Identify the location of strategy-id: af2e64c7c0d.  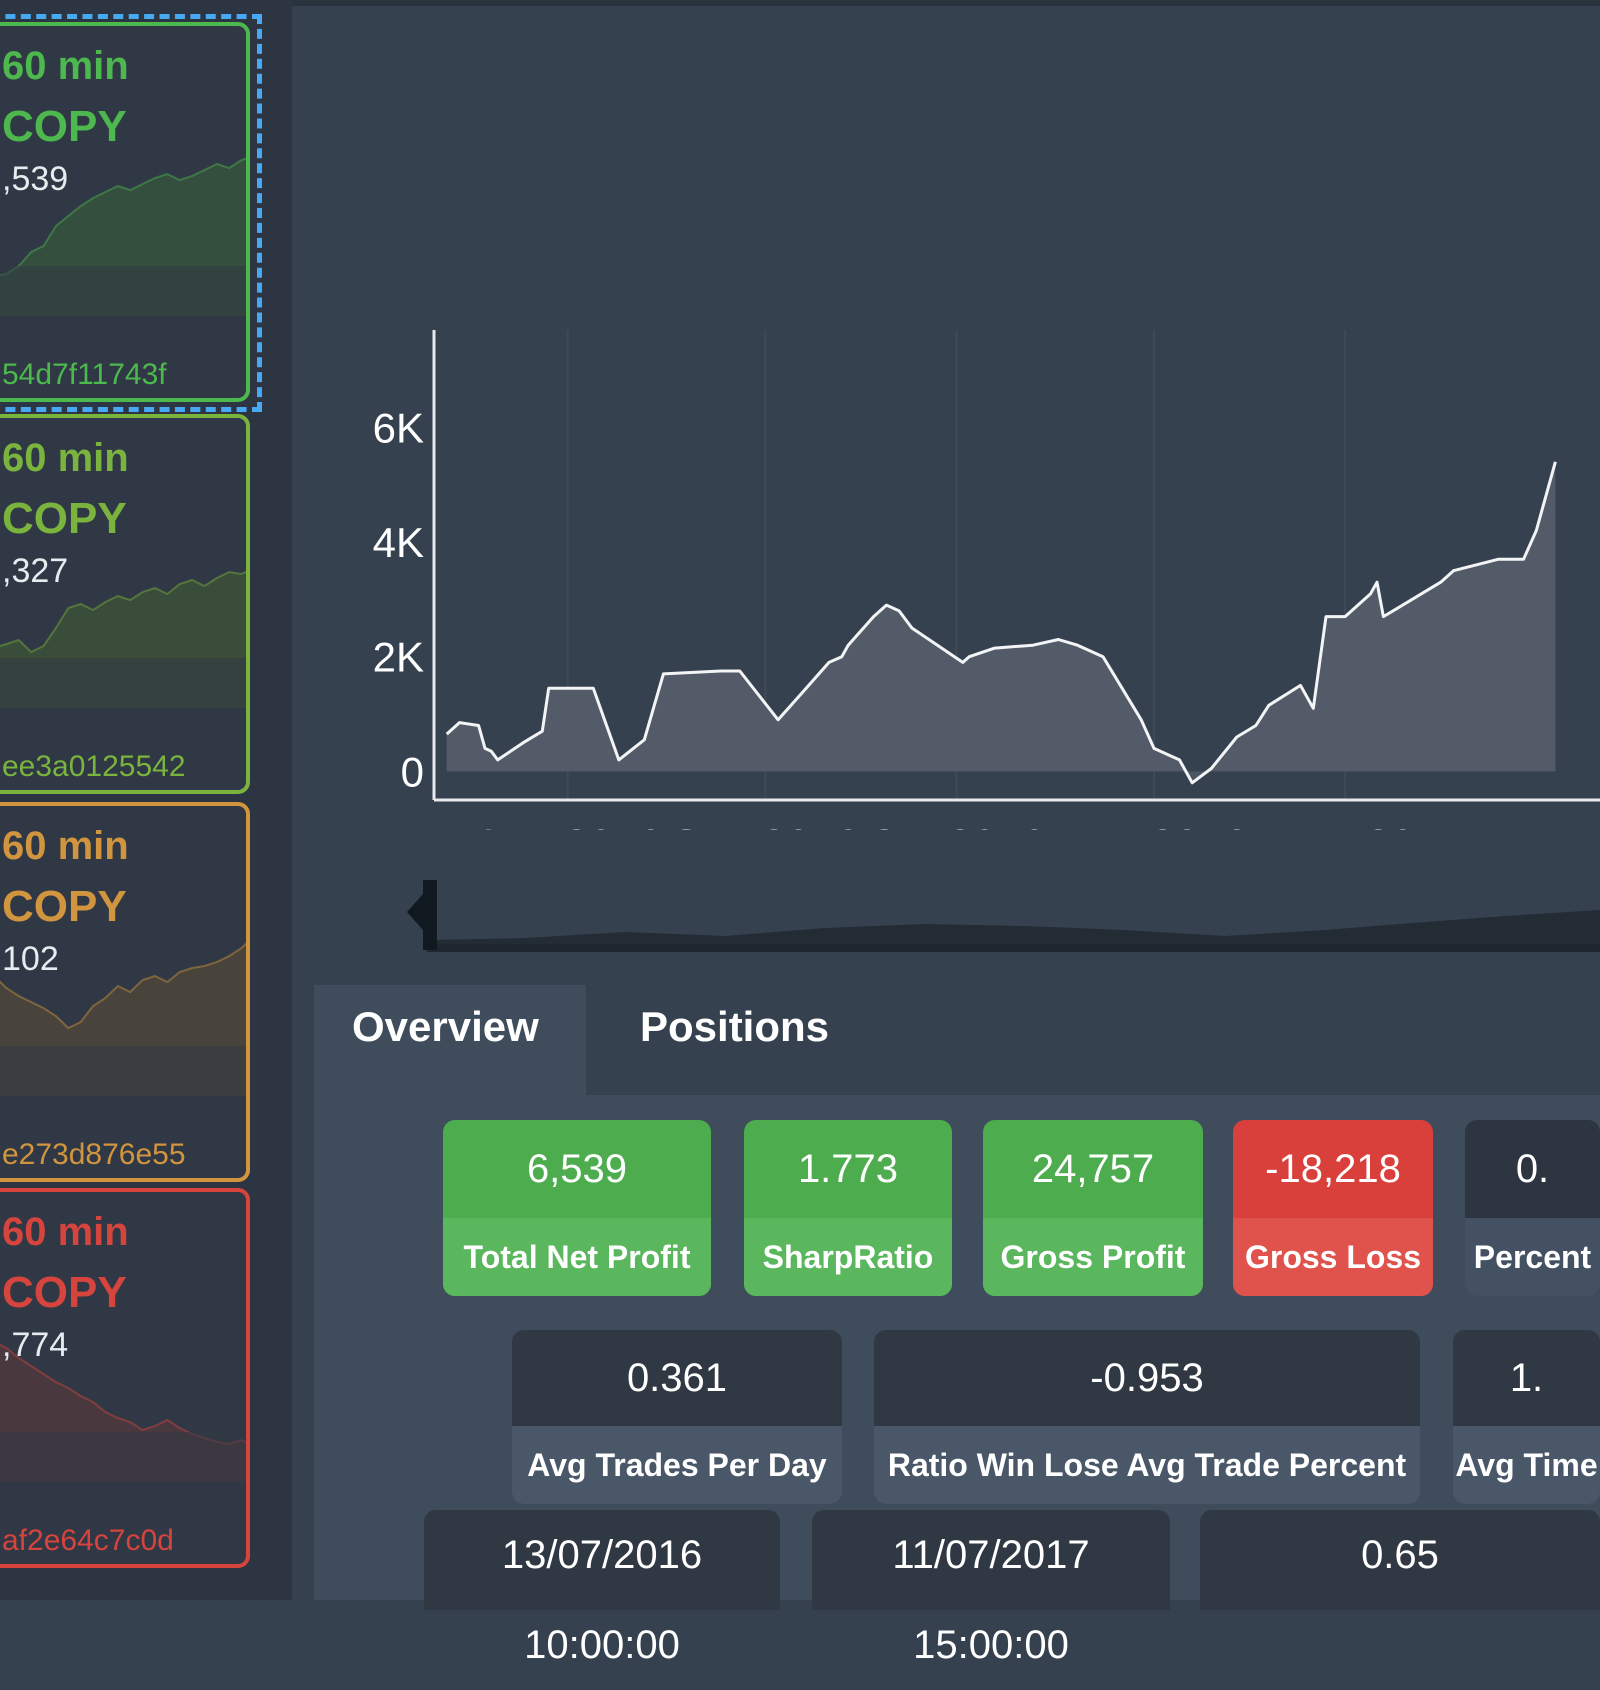
(88, 1540).